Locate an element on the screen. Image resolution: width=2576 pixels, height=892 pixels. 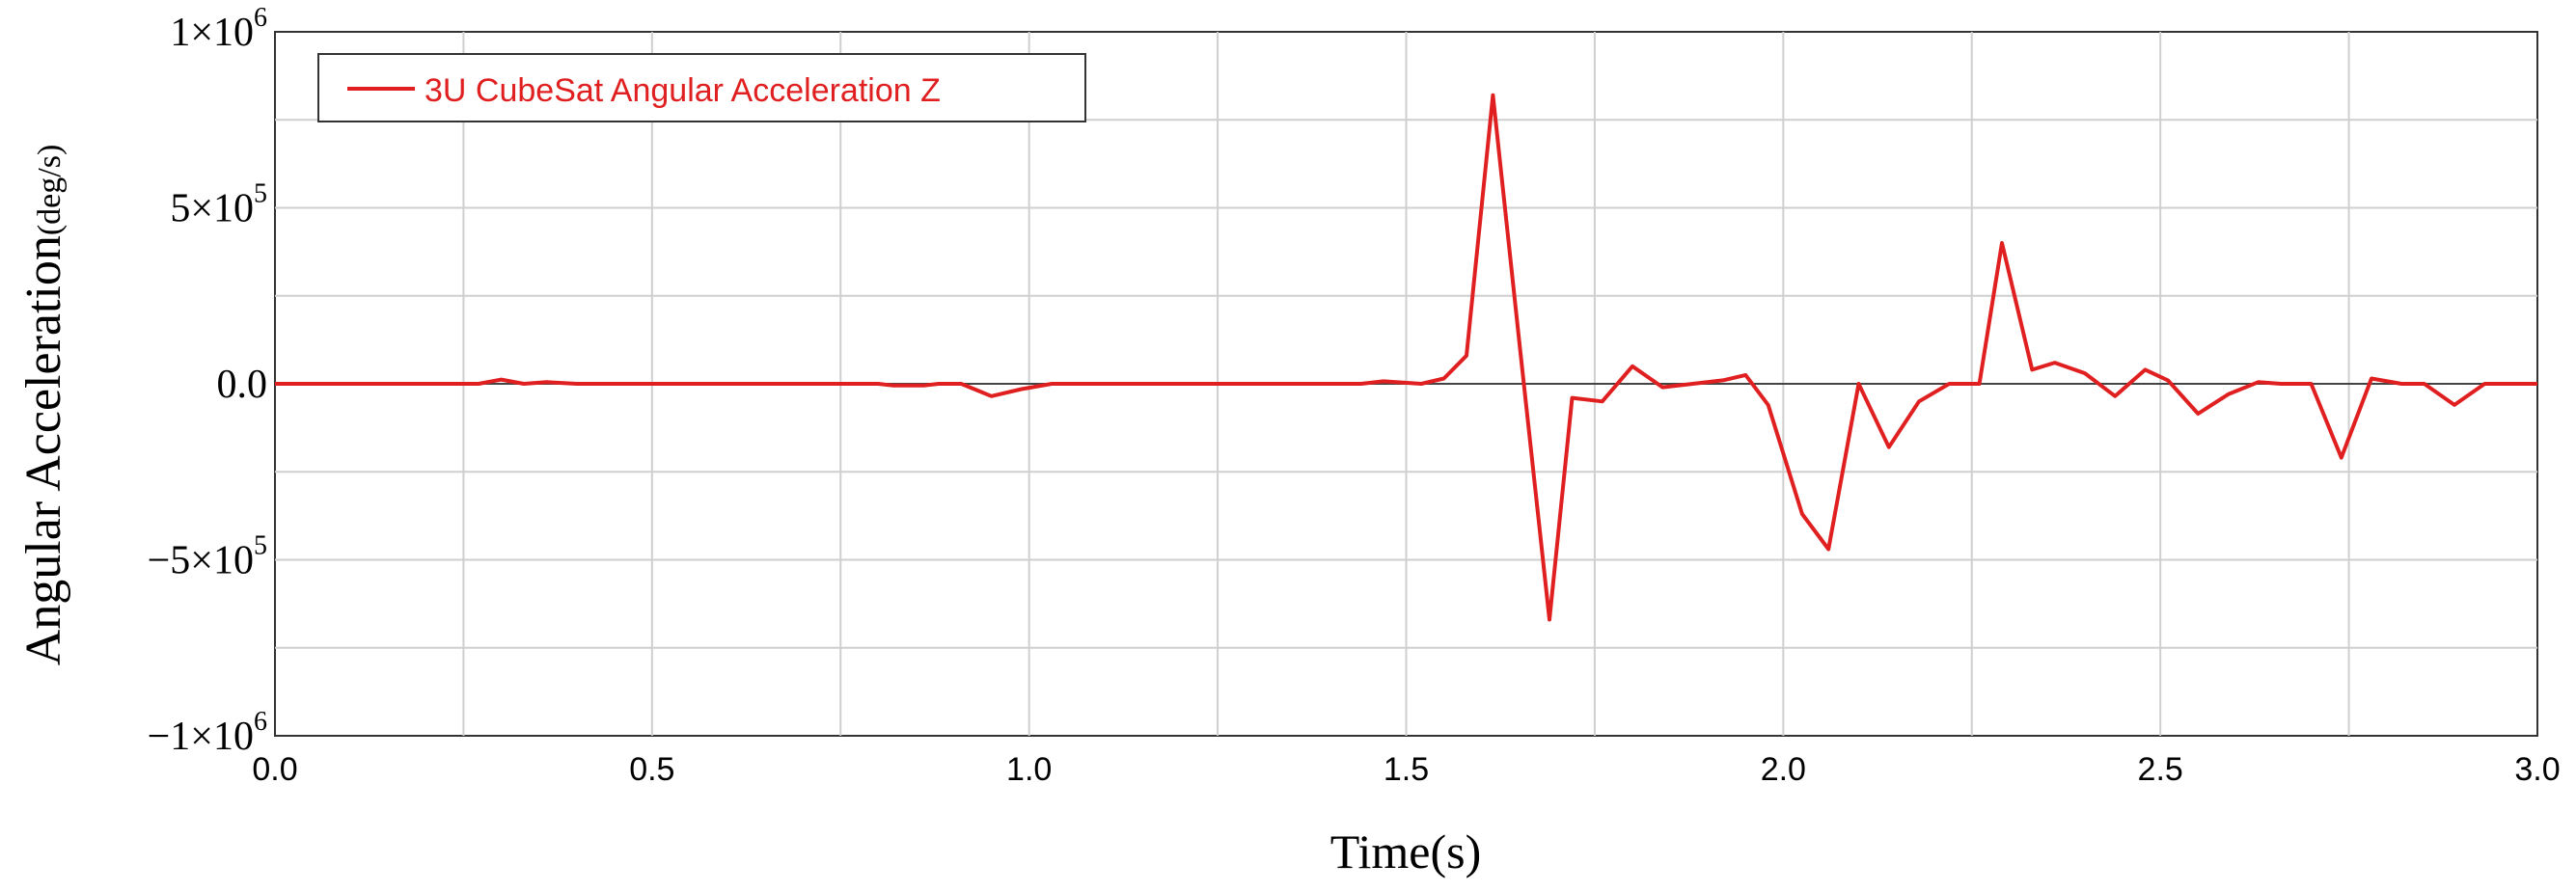
legend: 3U CubeSat Angular Acceleration Z is located at coordinates (701, 87).